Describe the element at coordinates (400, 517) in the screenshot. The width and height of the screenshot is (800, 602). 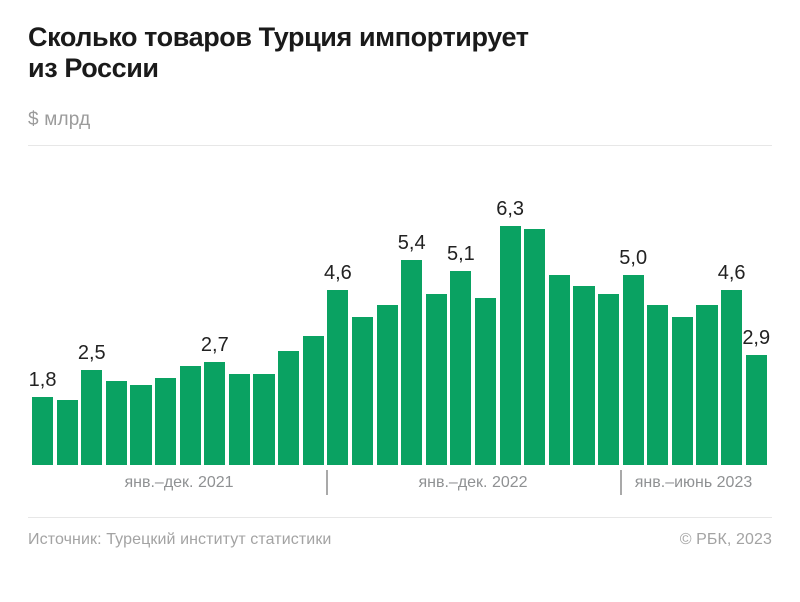
I see `footer-divider` at that location.